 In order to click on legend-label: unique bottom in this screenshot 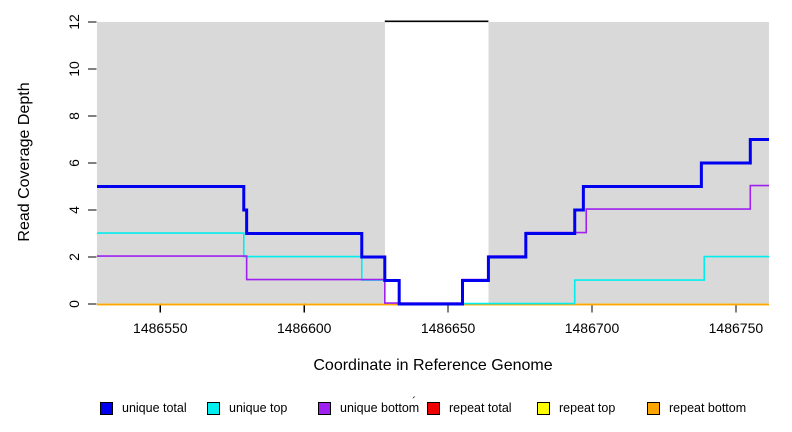, I will do `click(380, 408)`.